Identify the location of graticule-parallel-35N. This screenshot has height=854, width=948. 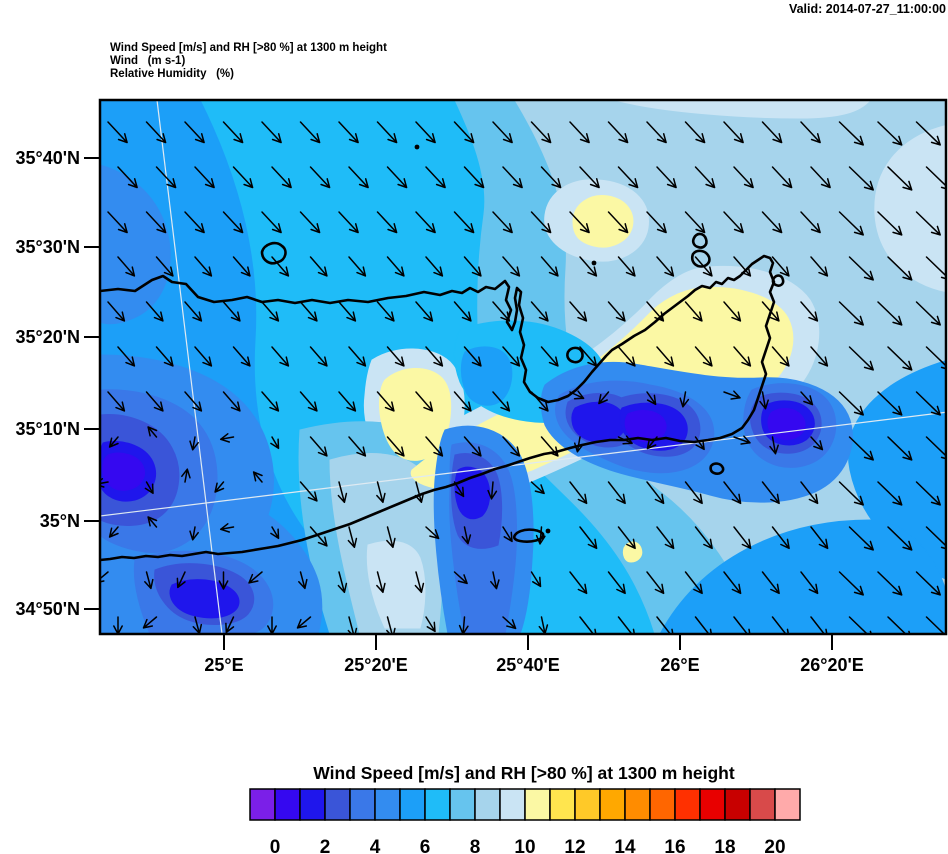
(523, 464).